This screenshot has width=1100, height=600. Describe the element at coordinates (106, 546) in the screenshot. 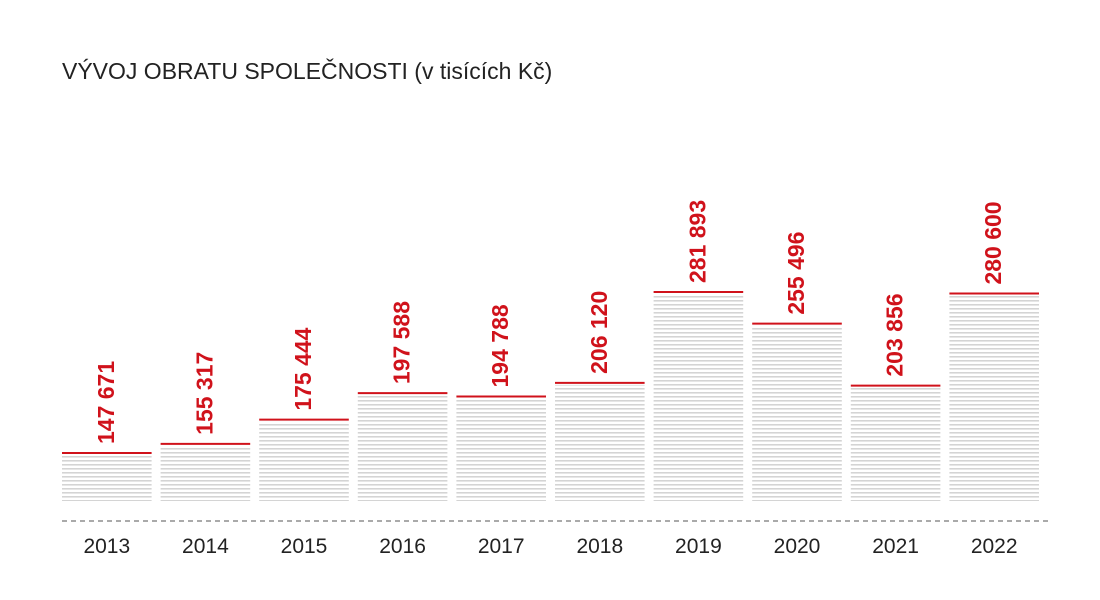

I see `year-label-2013: 2013` at that location.